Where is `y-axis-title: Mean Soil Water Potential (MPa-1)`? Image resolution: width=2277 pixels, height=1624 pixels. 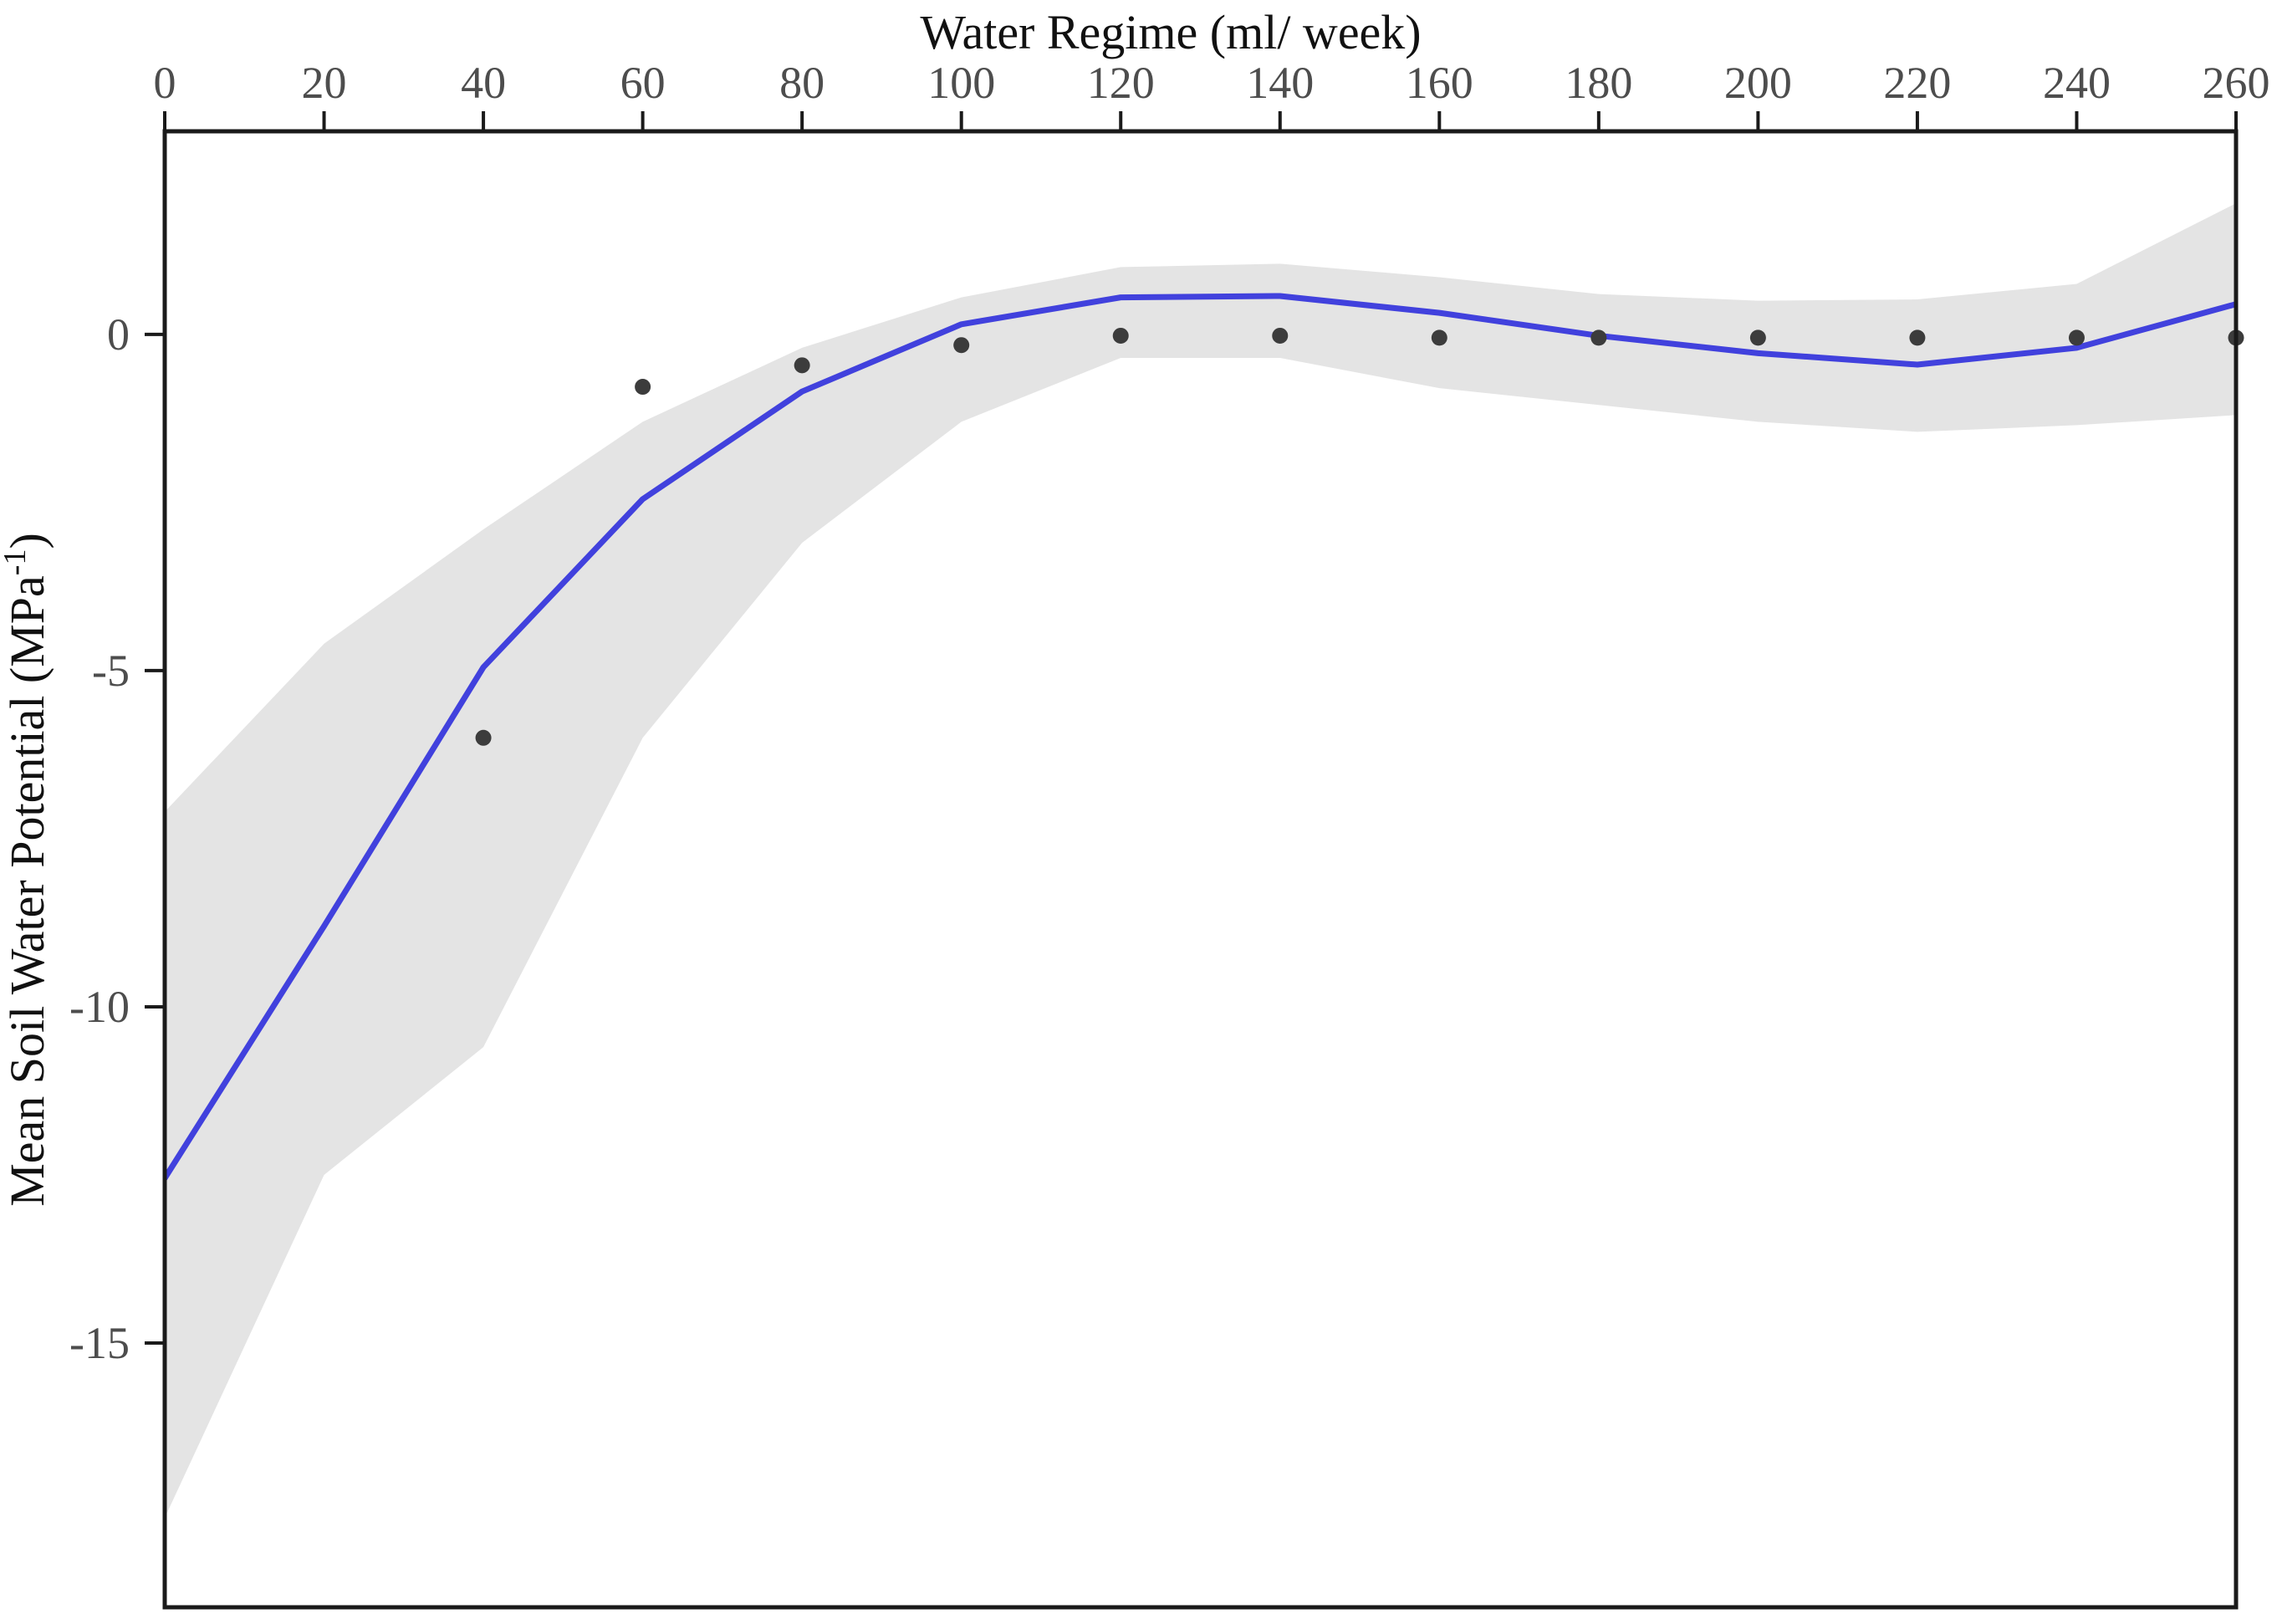
y-axis-title: Mean Soil Water Potential (MPa-1) is located at coordinates (27, 870).